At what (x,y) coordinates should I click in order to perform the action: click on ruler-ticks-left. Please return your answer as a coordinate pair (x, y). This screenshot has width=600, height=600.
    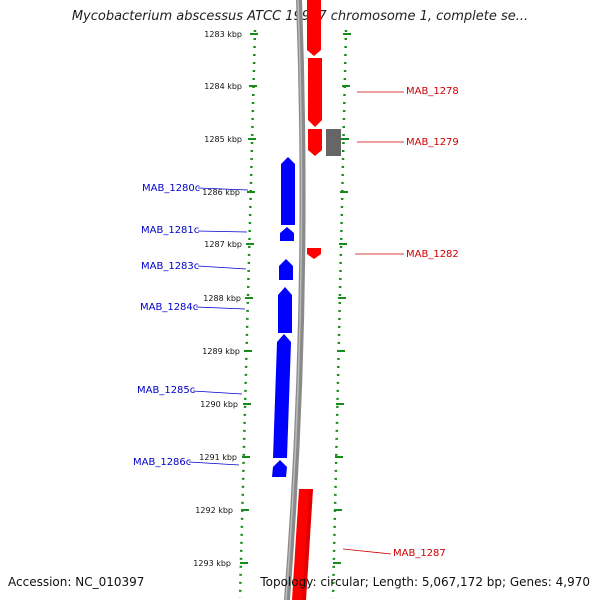
    Looking at the image, I should click on (249, 298).